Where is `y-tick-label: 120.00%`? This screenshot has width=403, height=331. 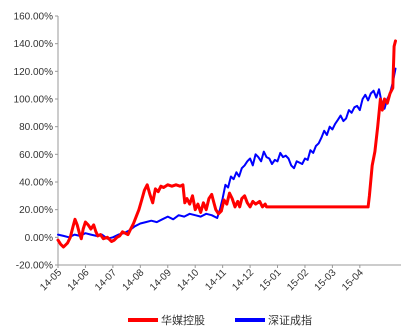 y-tick-label: 120.00% is located at coordinates (34, 72).